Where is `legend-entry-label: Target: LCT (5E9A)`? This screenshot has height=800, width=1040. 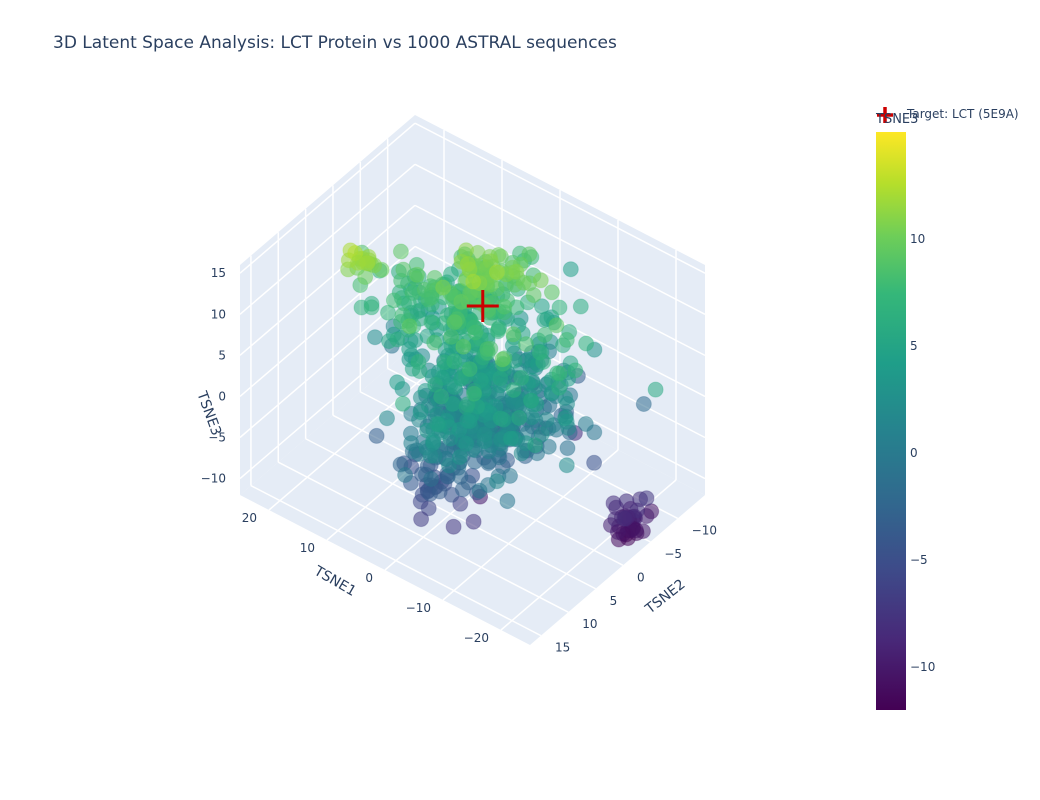 legend-entry-label: Target: LCT (5E9A) is located at coordinates (963, 114).